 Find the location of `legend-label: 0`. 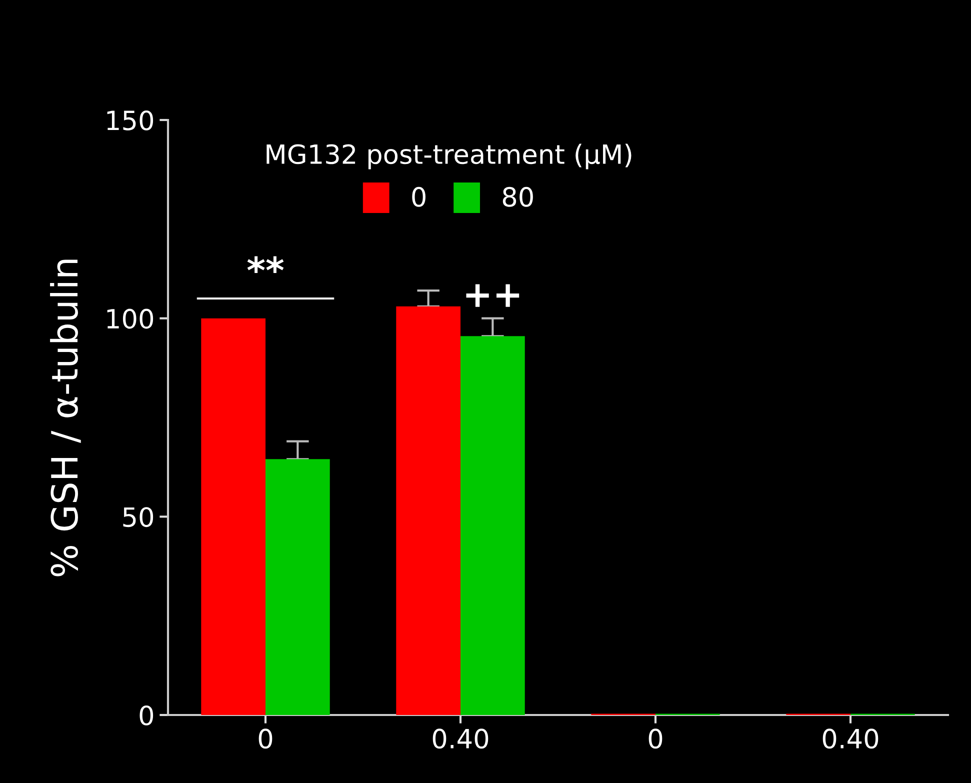

legend-label: 0 is located at coordinates (419, 196).